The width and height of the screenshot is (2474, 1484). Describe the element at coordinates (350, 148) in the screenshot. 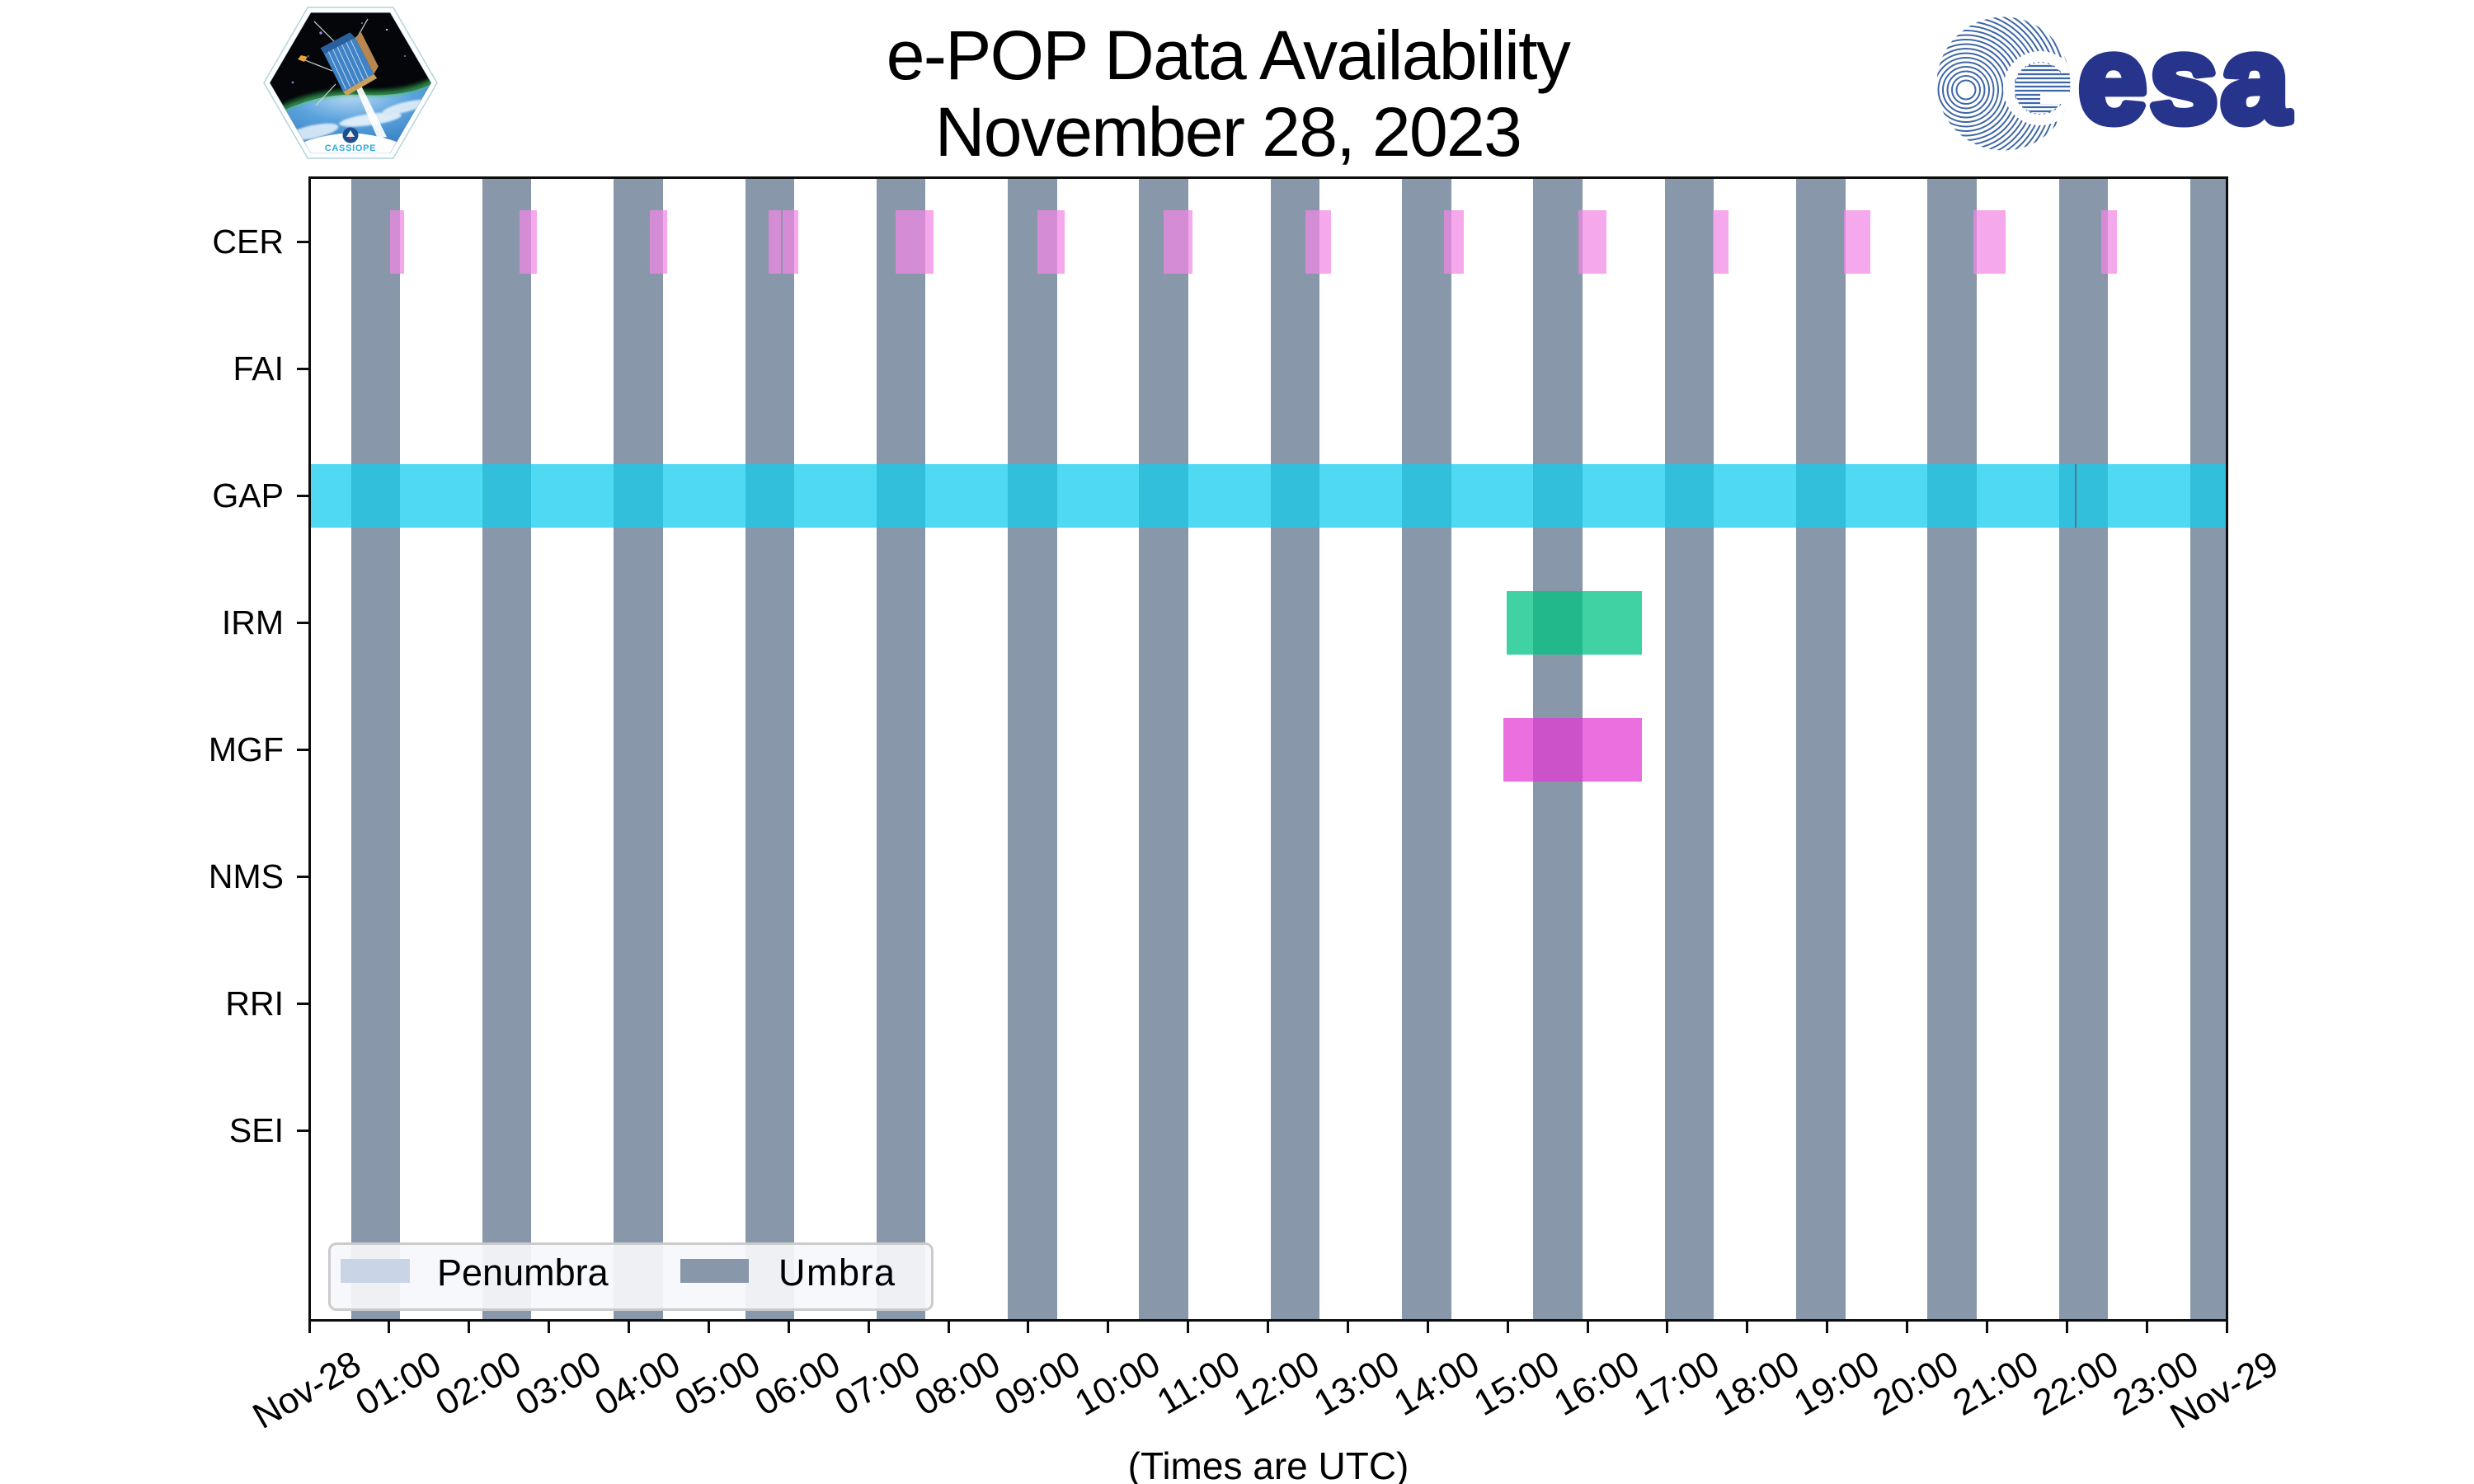

I see `svg-text: CASSIOPE` at that location.